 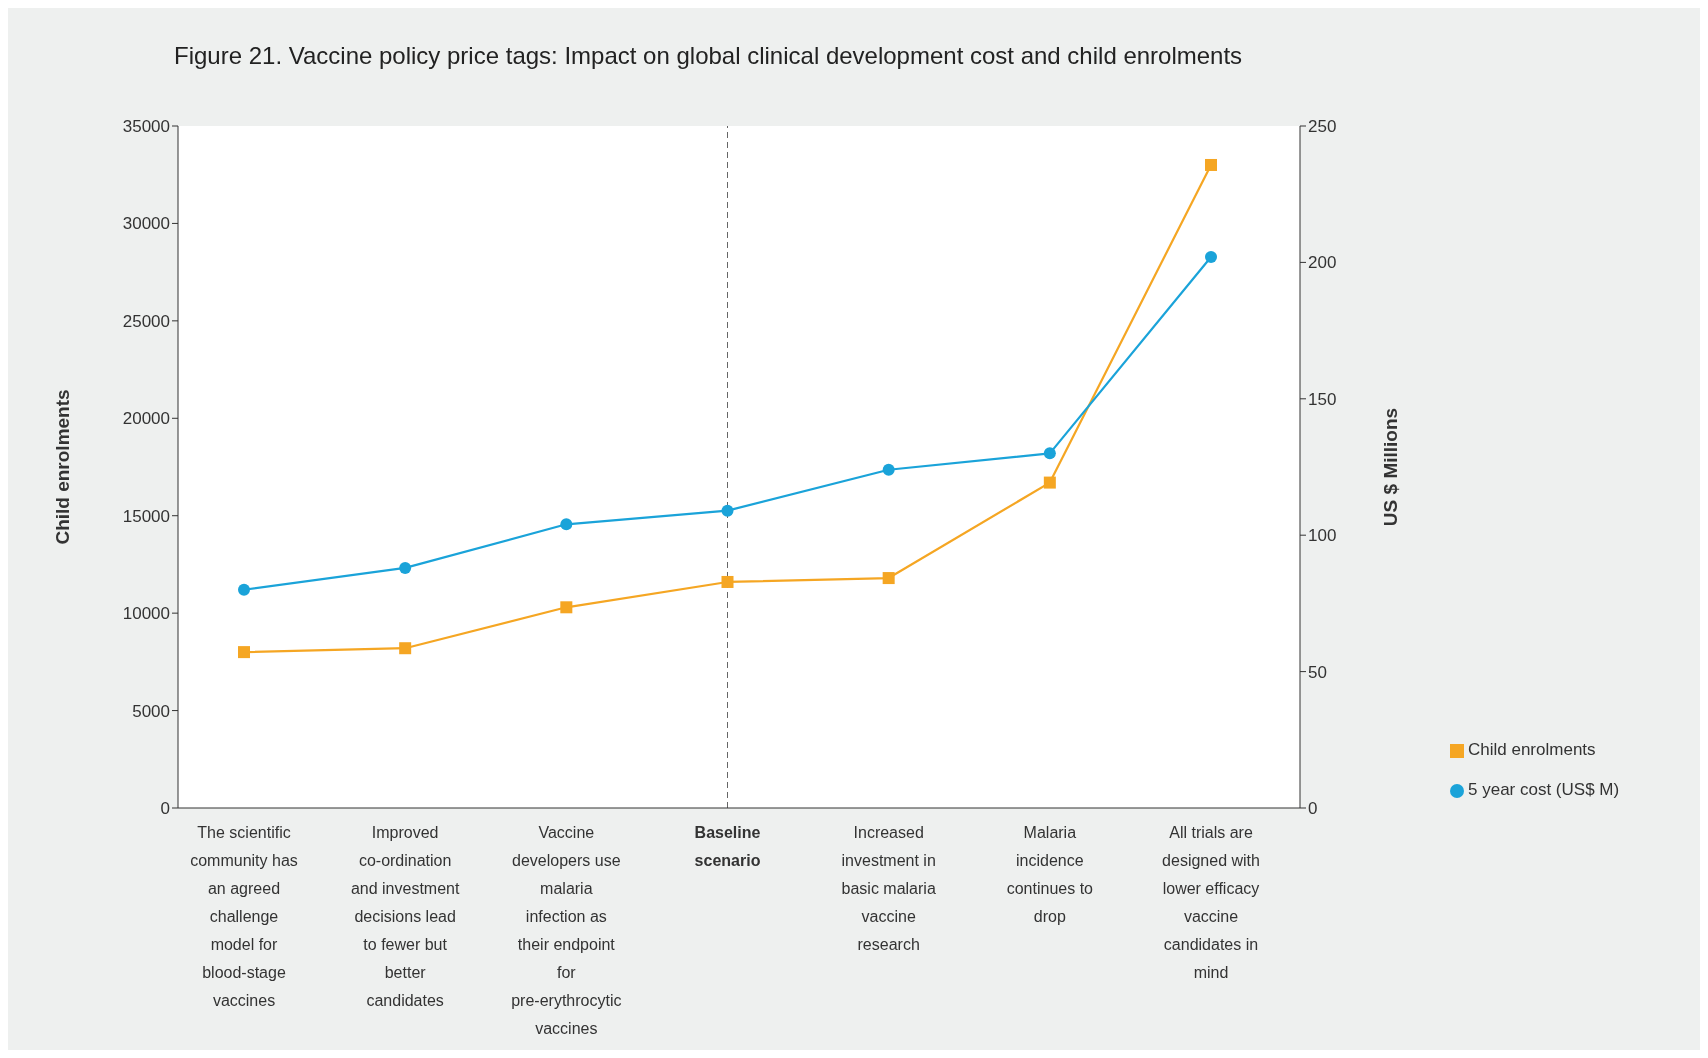 What do you see at coordinates (1390, 467) in the screenshot?
I see `y2-axis-title: US $ Millions` at bounding box center [1390, 467].